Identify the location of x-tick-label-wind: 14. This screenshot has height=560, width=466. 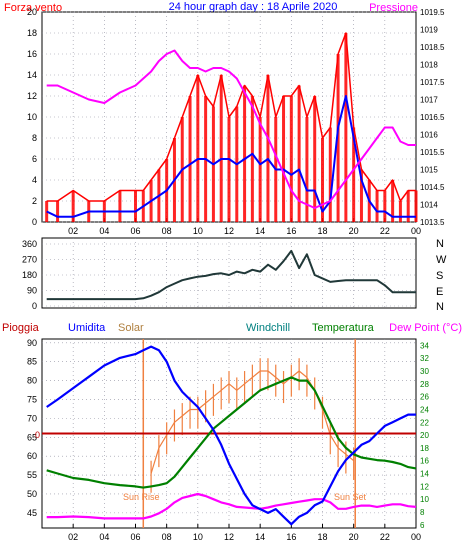
(260, 231).